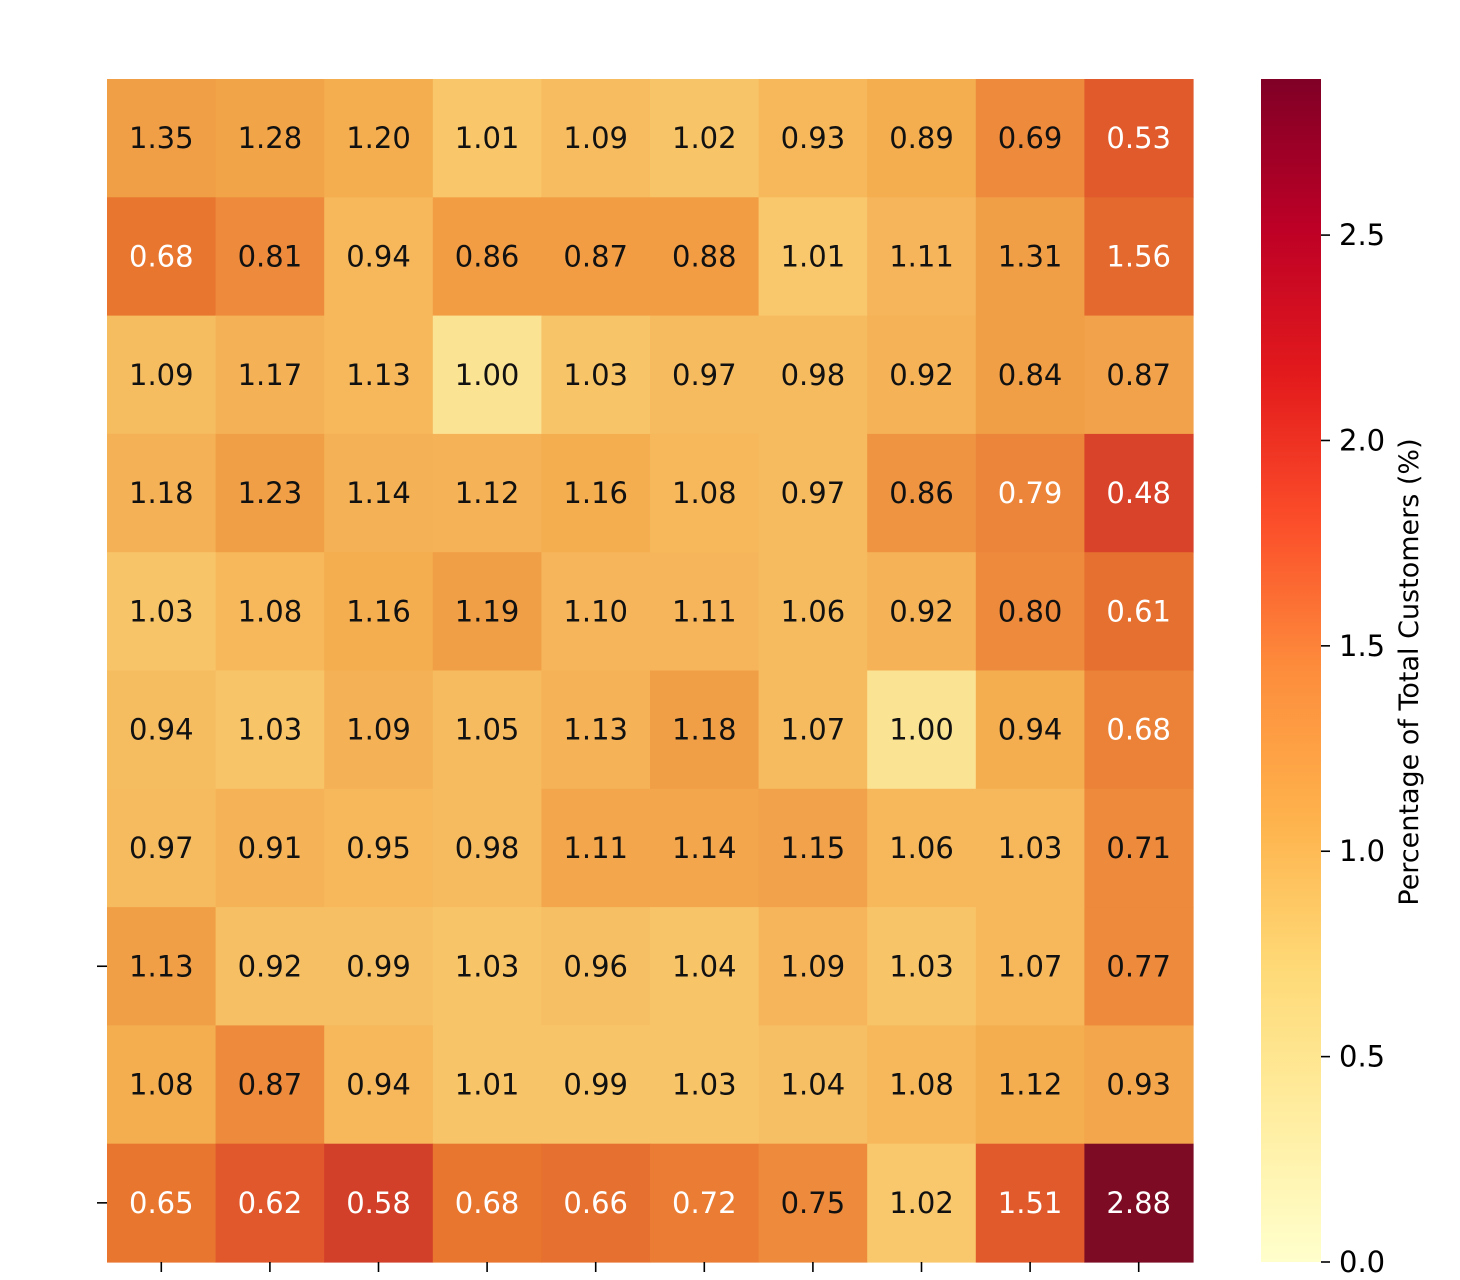 This screenshot has height=1280, width=1460. Describe the element at coordinates (1362, 440) in the screenshot. I see `colorbar-tick-label: 2.0` at that location.